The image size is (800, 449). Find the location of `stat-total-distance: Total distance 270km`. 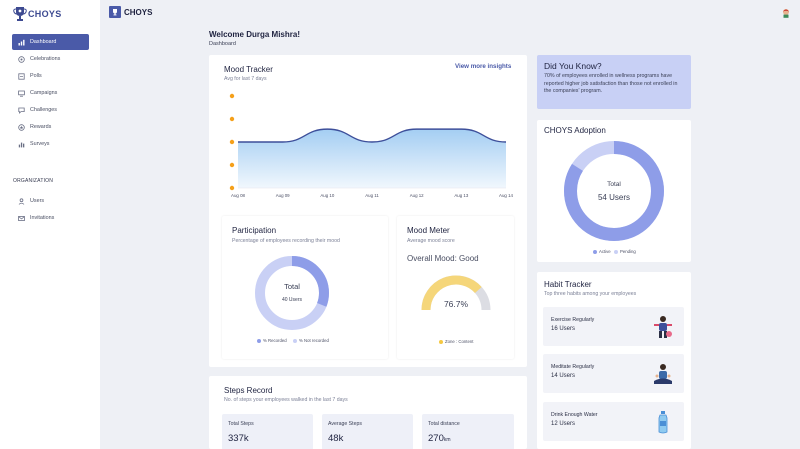

stat-total-distance: Total distance 270km is located at coordinates (468, 431).